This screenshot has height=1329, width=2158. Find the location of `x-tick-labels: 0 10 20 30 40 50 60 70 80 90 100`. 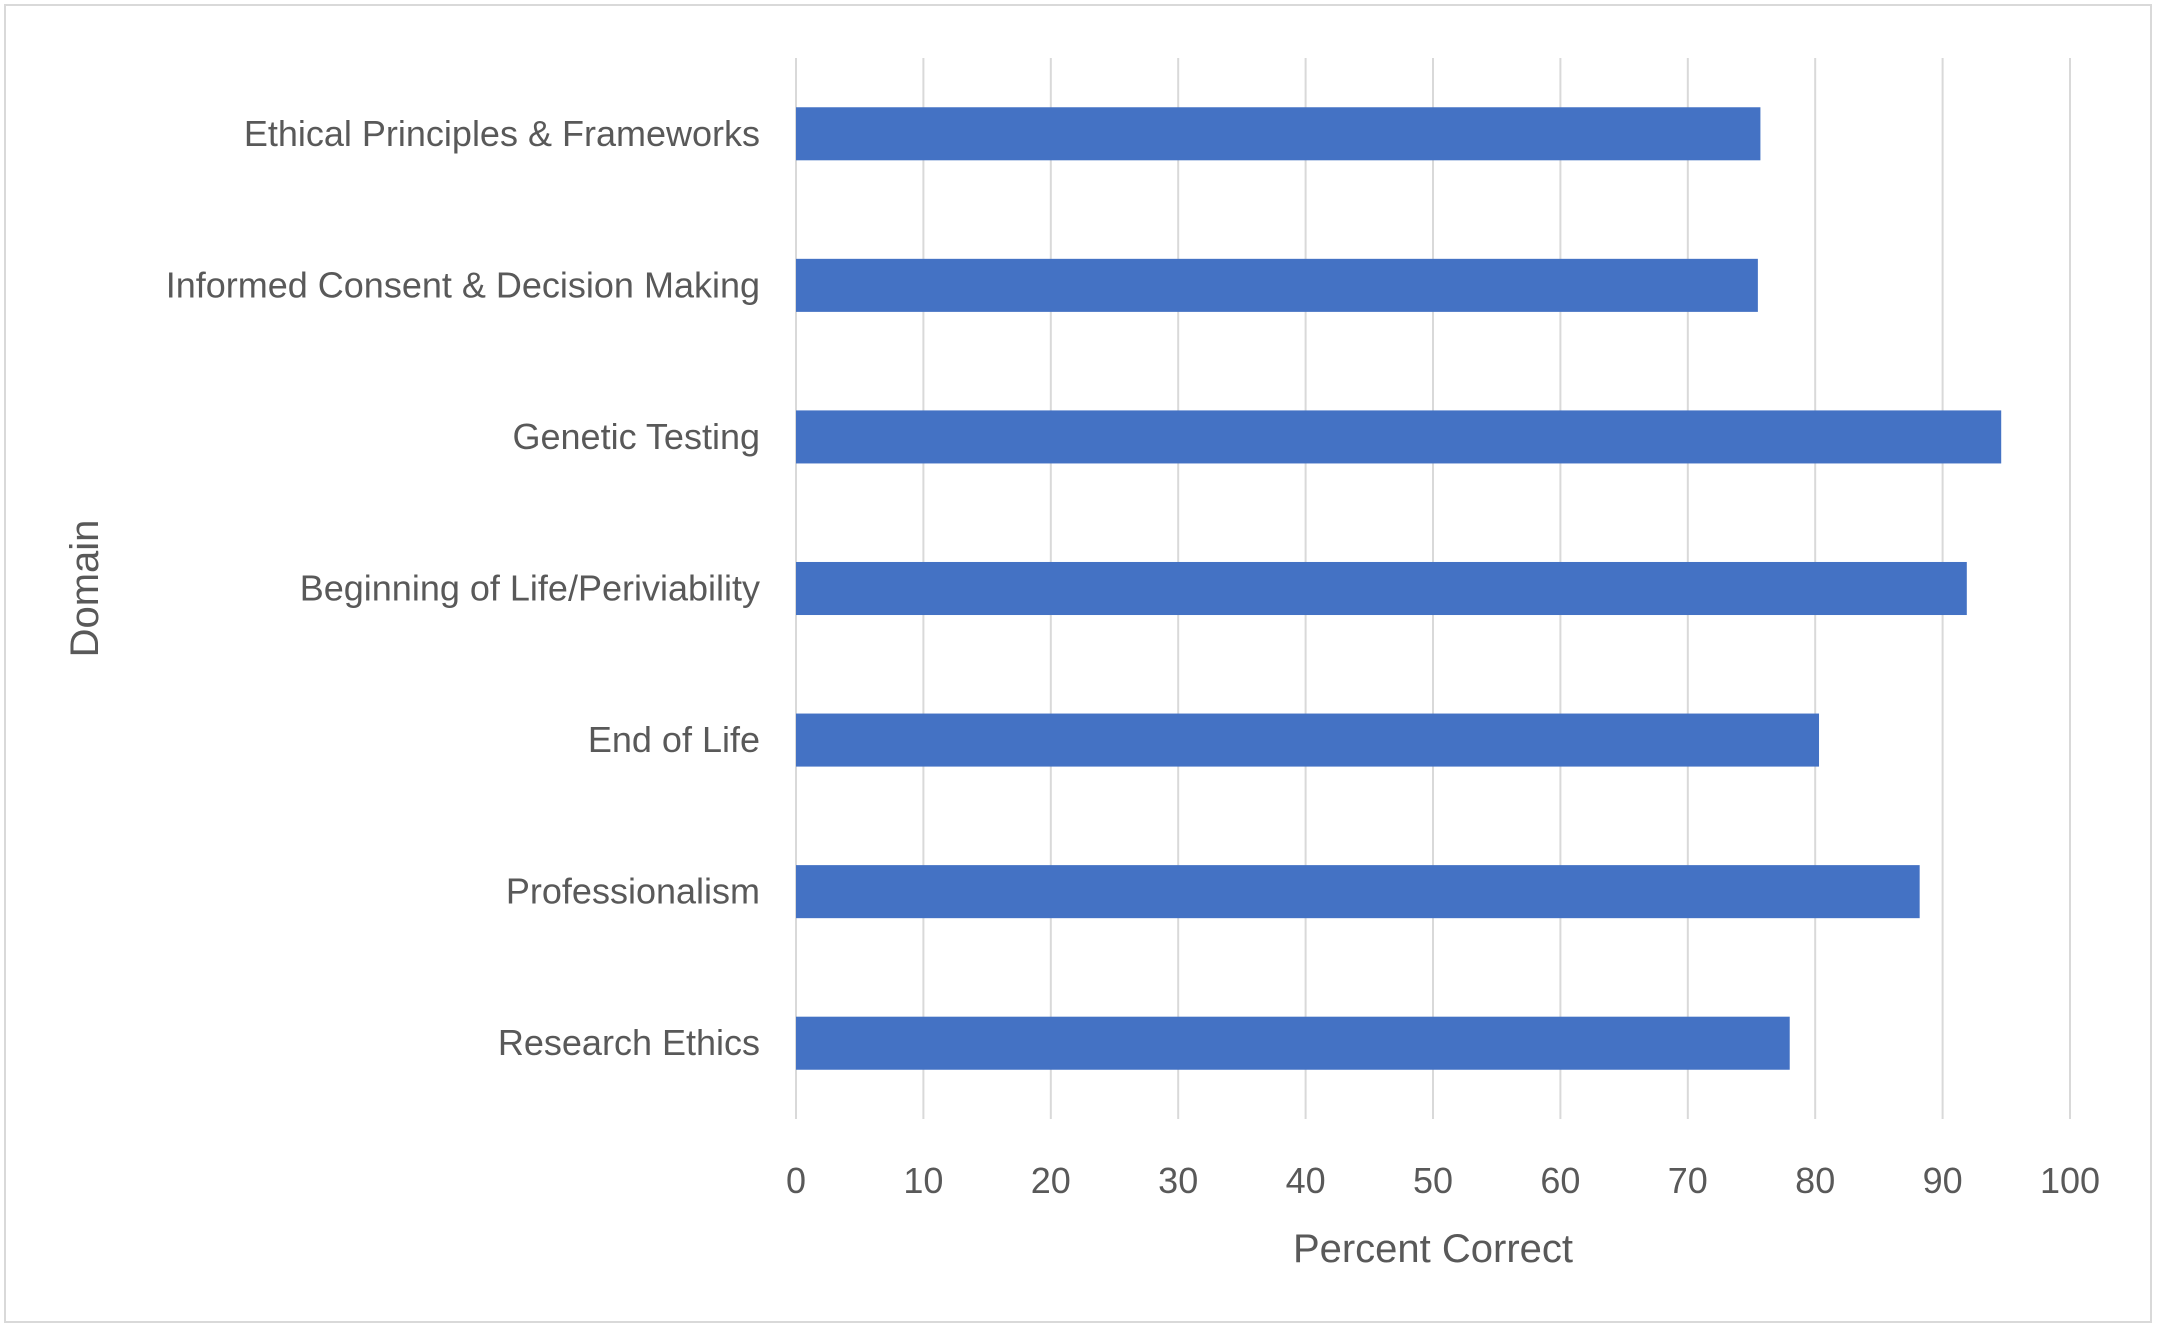

x-tick-labels: 0 10 20 30 40 50 60 70 80 90 100 is located at coordinates (1443, 1180).